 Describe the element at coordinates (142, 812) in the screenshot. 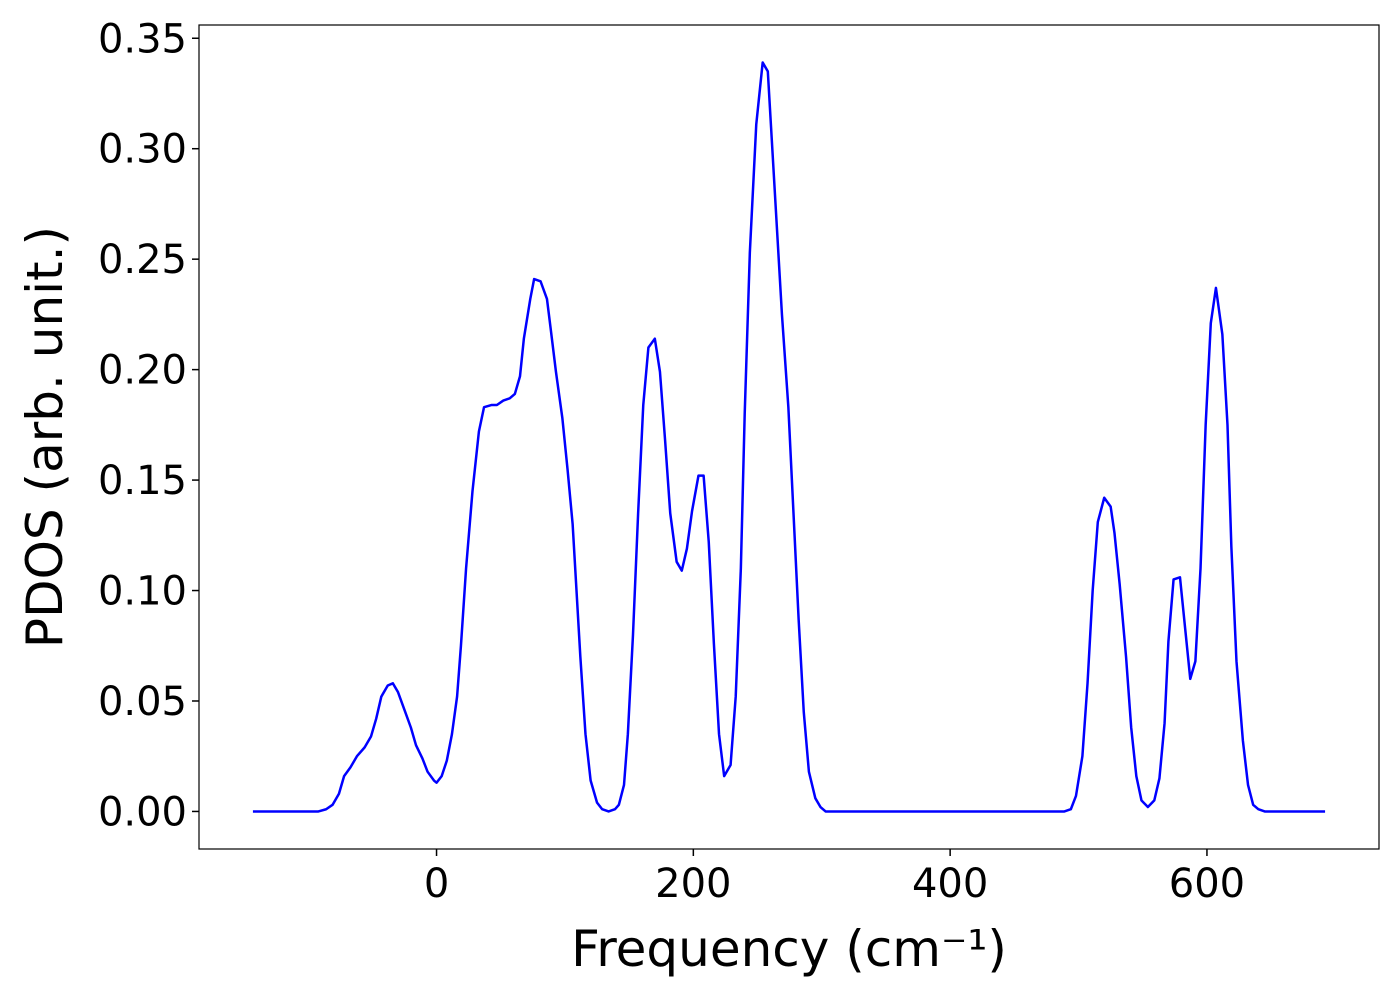

I see `y-tick-label: 0.00` at that location.